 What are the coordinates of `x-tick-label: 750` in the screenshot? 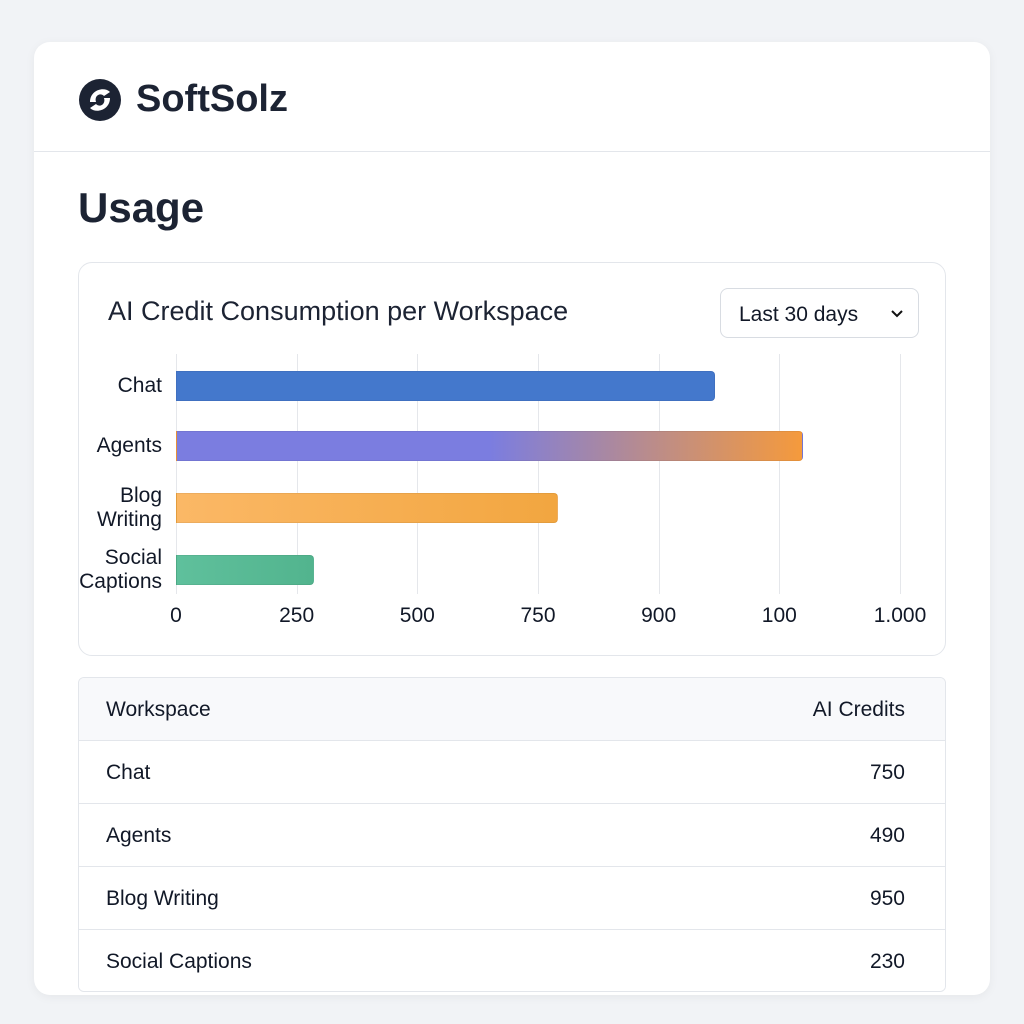 It's located at (538, 615).